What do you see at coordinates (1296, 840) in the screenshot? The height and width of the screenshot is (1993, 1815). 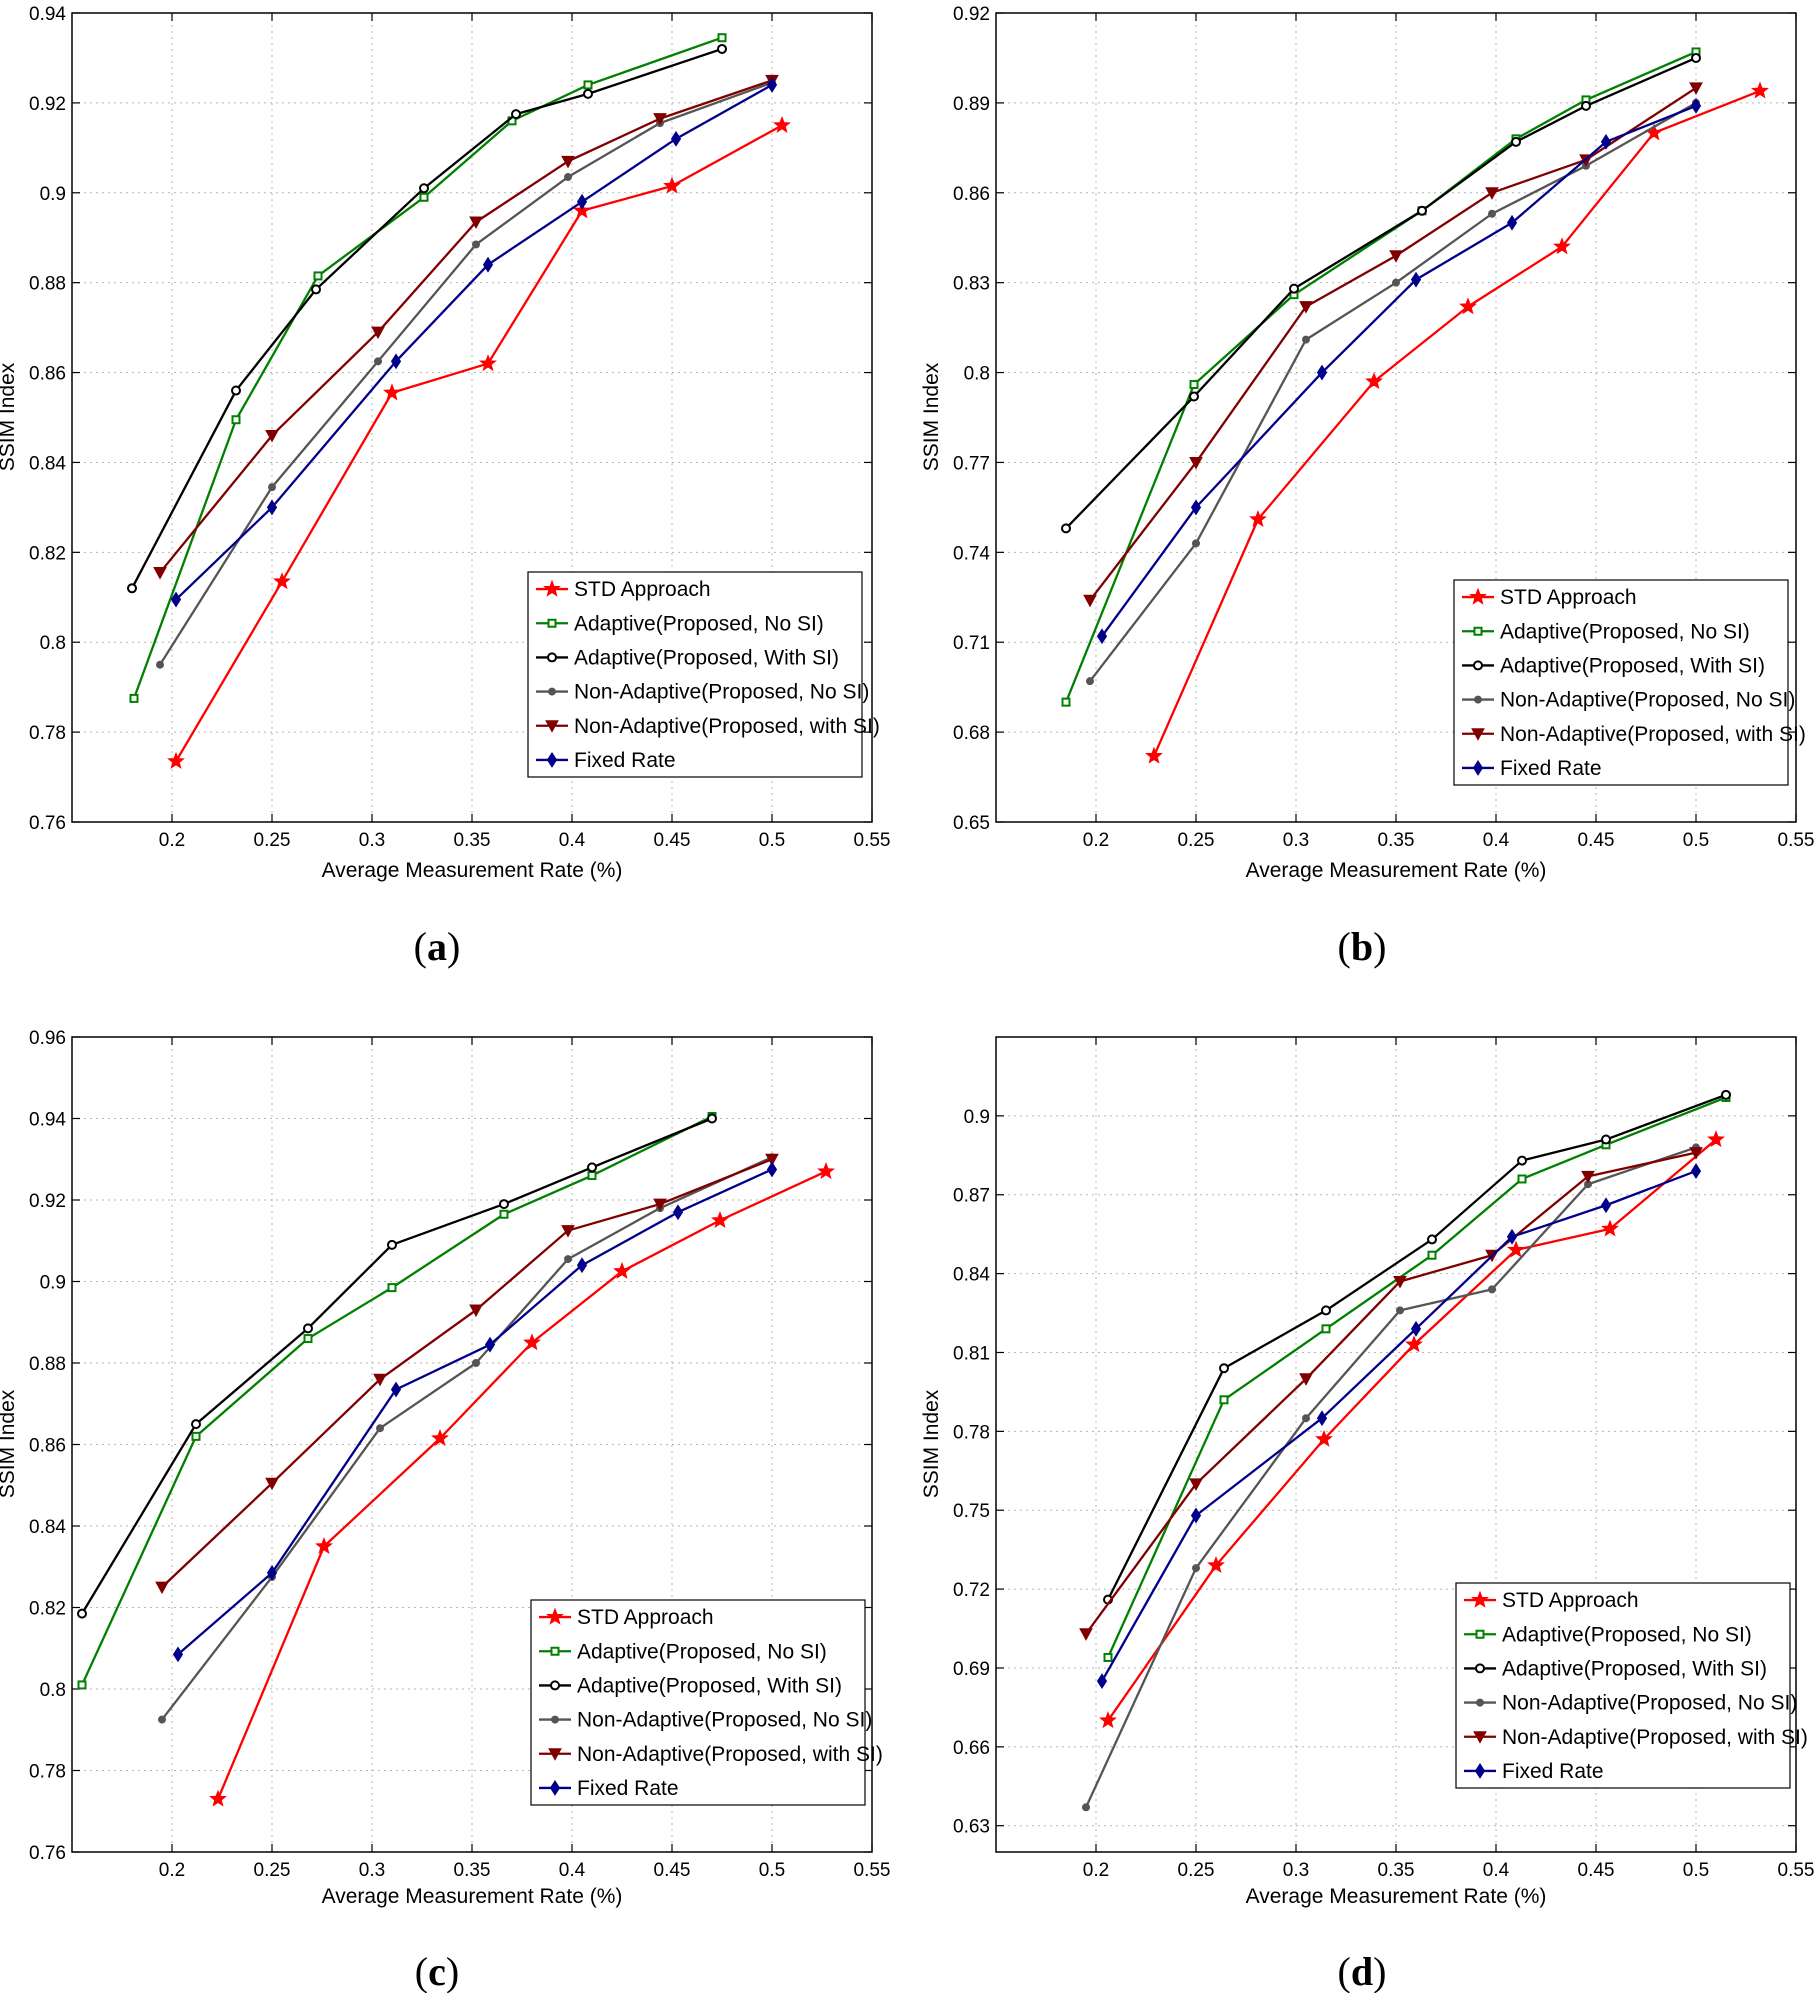 I see `x-tick-label: 0.3` at bounding box center [1296, 840].